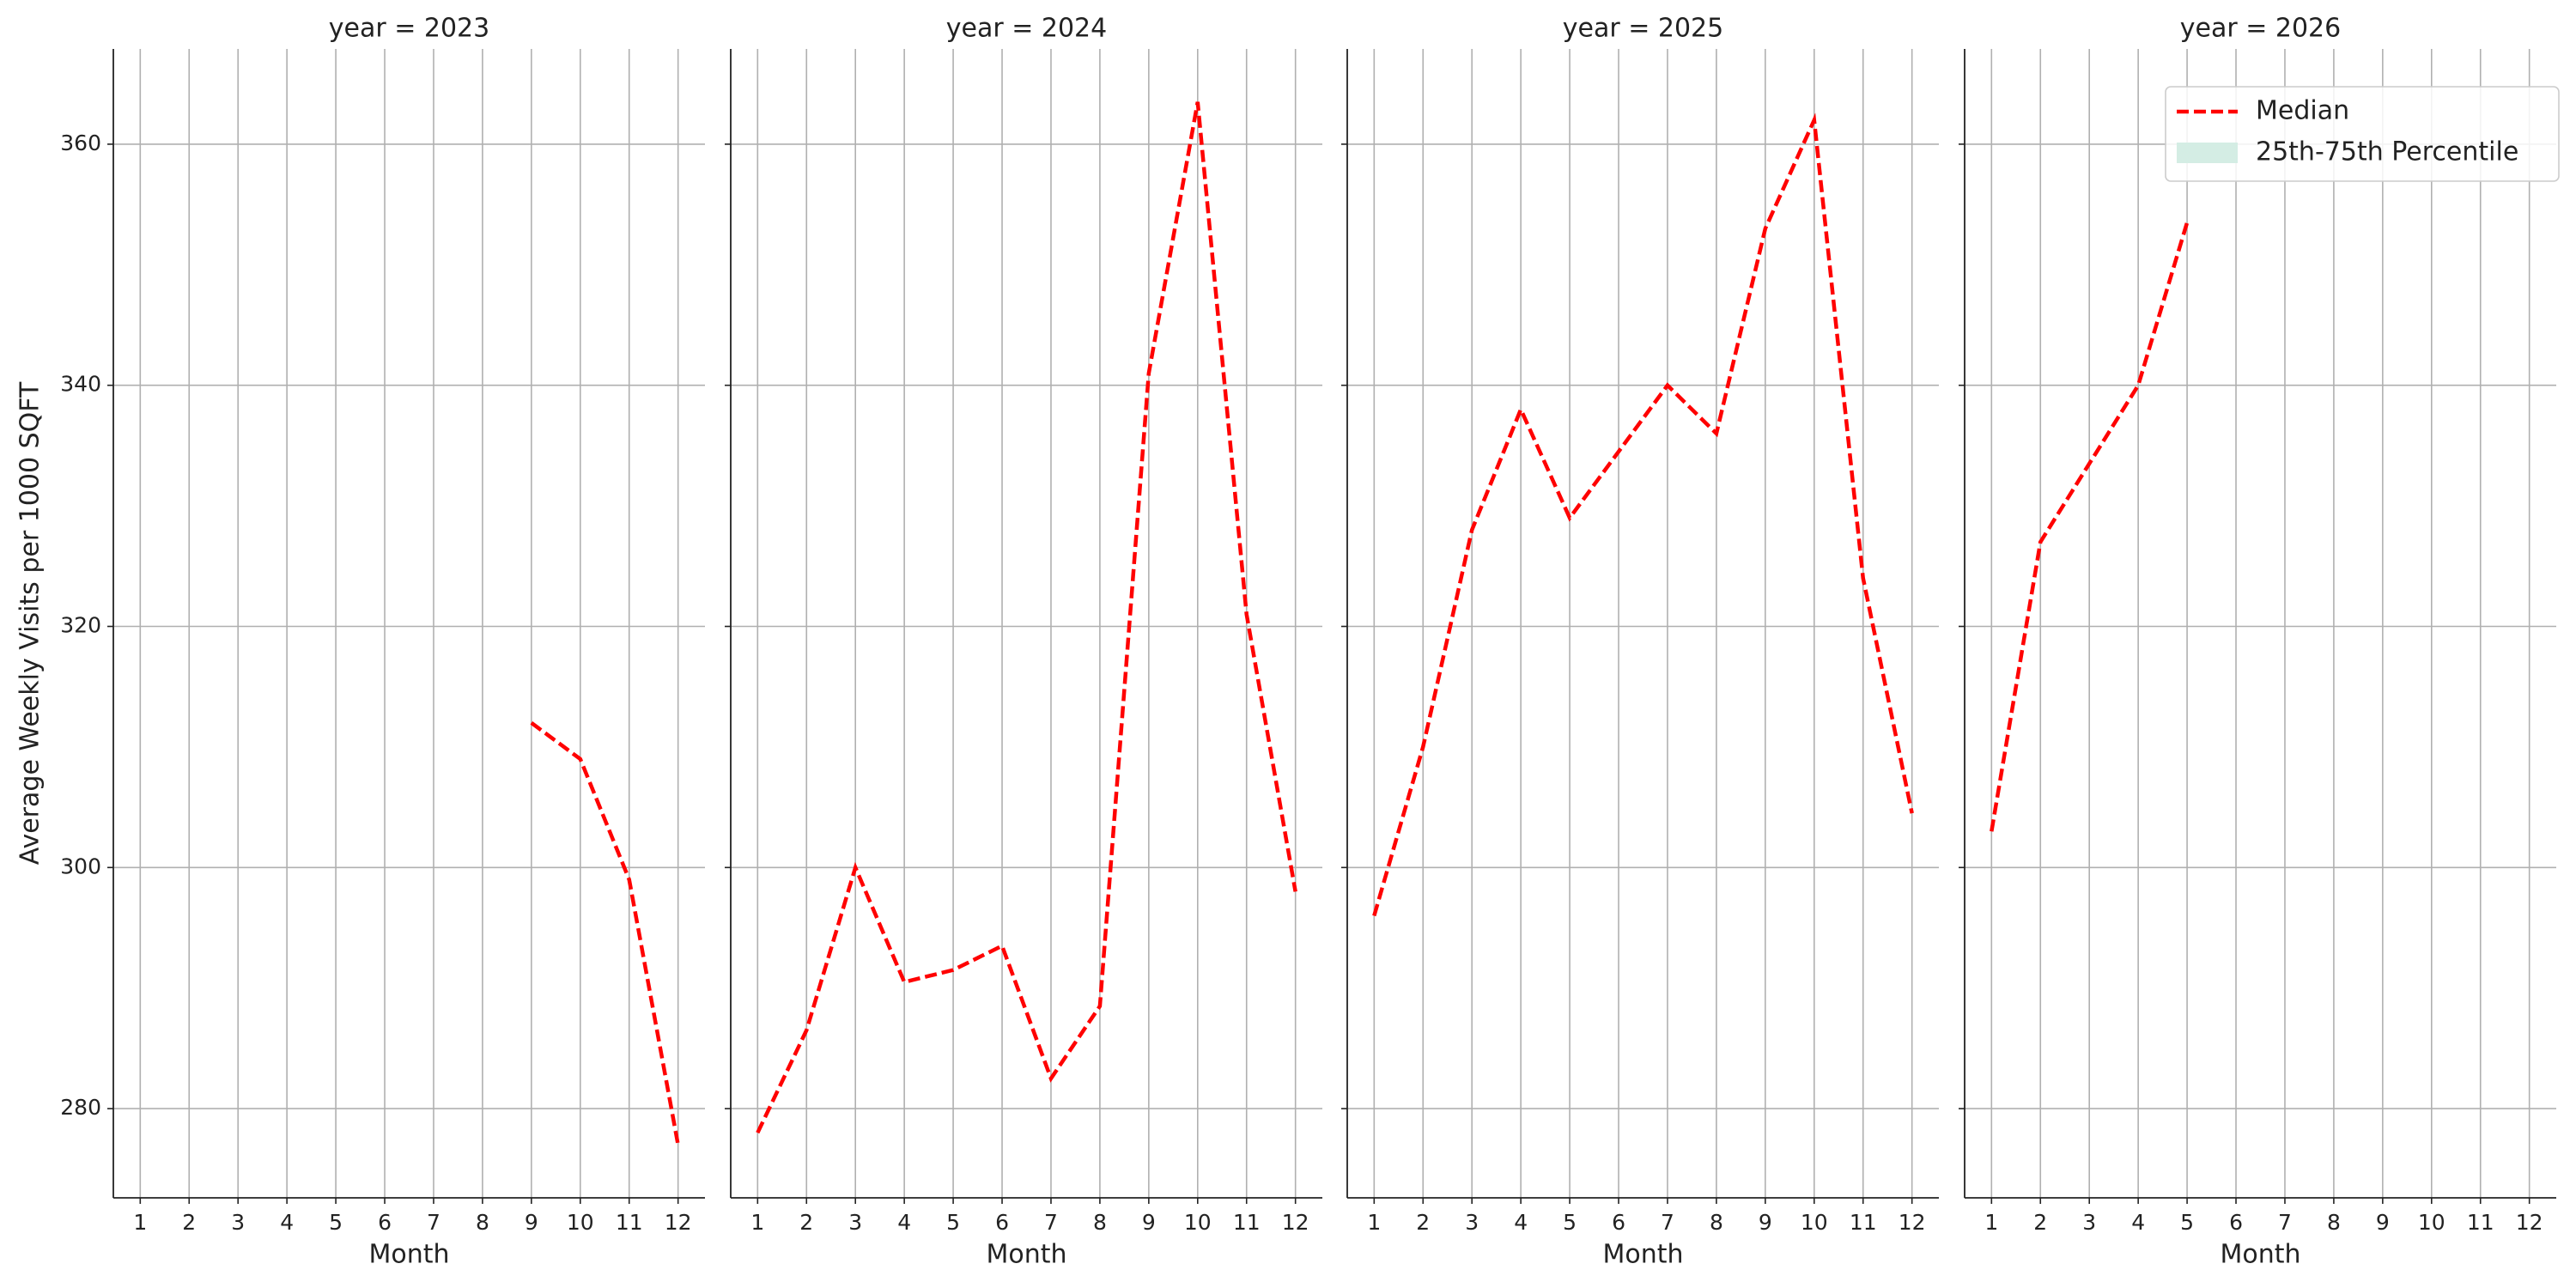  Describe the element at coordinates (2362, 134) in the screenshot. I see `legend-box` at that location.